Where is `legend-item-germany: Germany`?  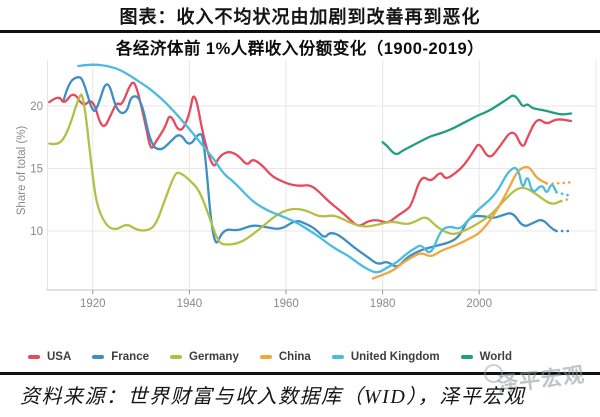 legend-item-germany: Germany is located at coordinates (204, 357).